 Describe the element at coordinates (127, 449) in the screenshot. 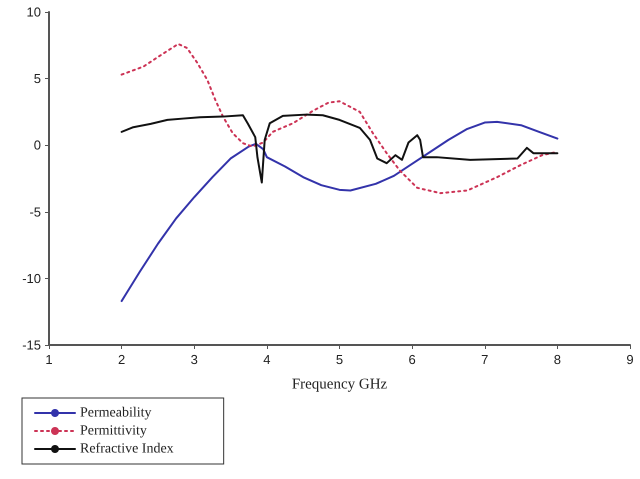

I see `legend-label: Refractive Index` at that location.